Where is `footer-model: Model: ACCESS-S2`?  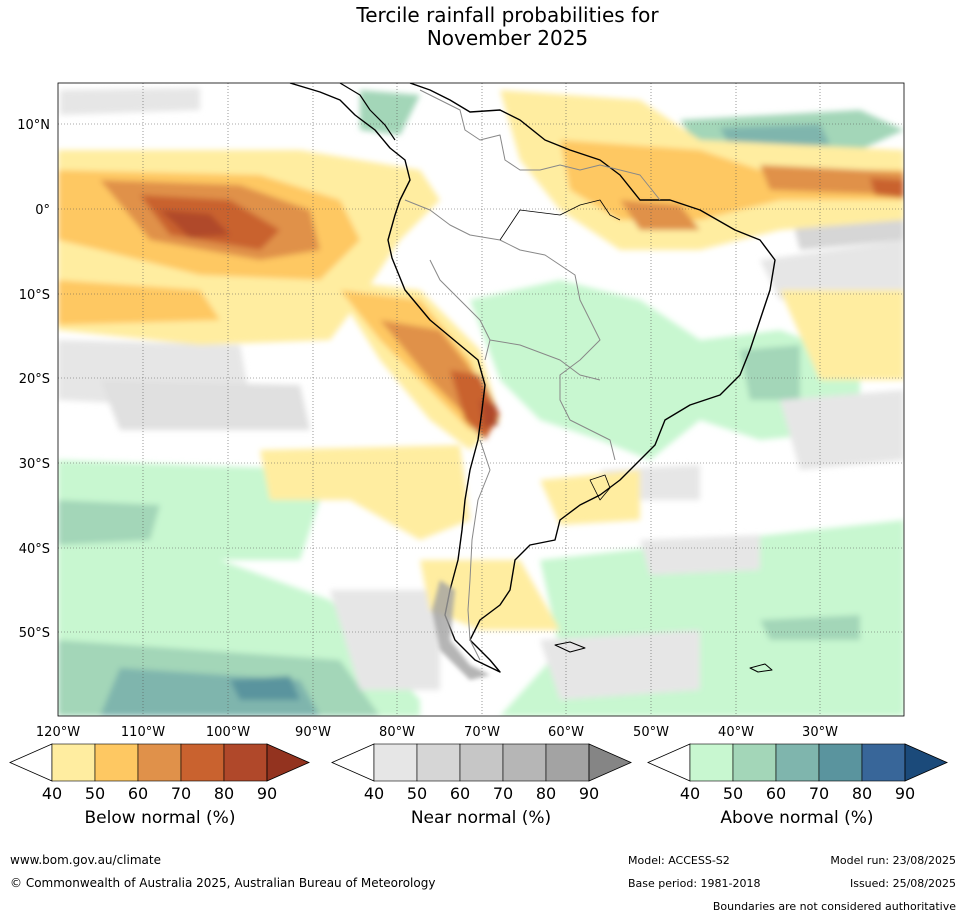
footer-model: Model: ACCESS-S2 is located at coordinates (679, 860).